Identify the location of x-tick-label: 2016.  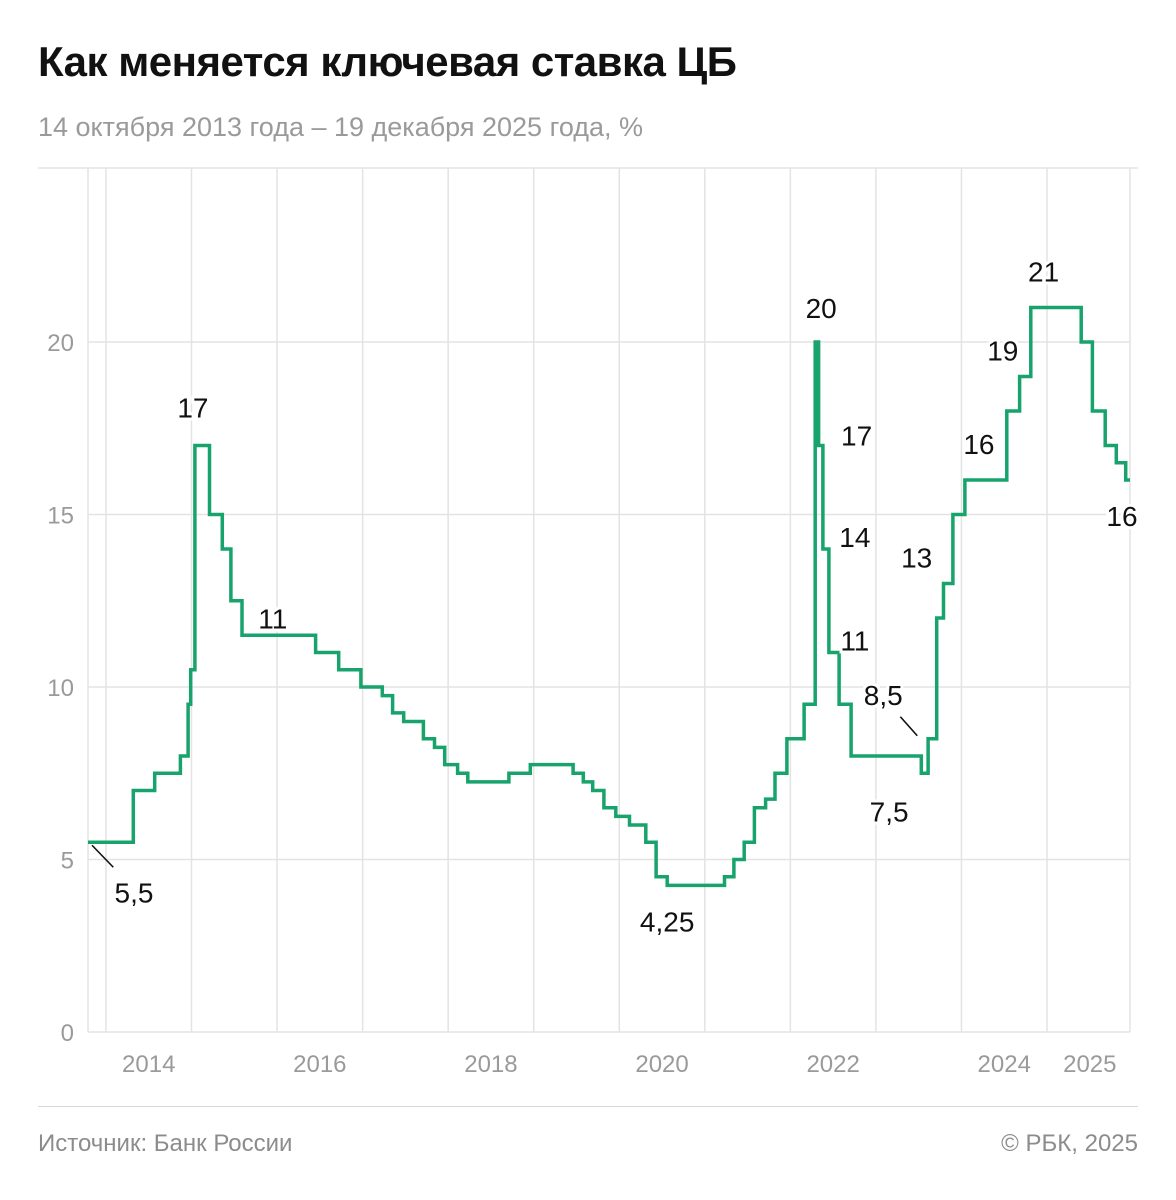
(319, 1064).